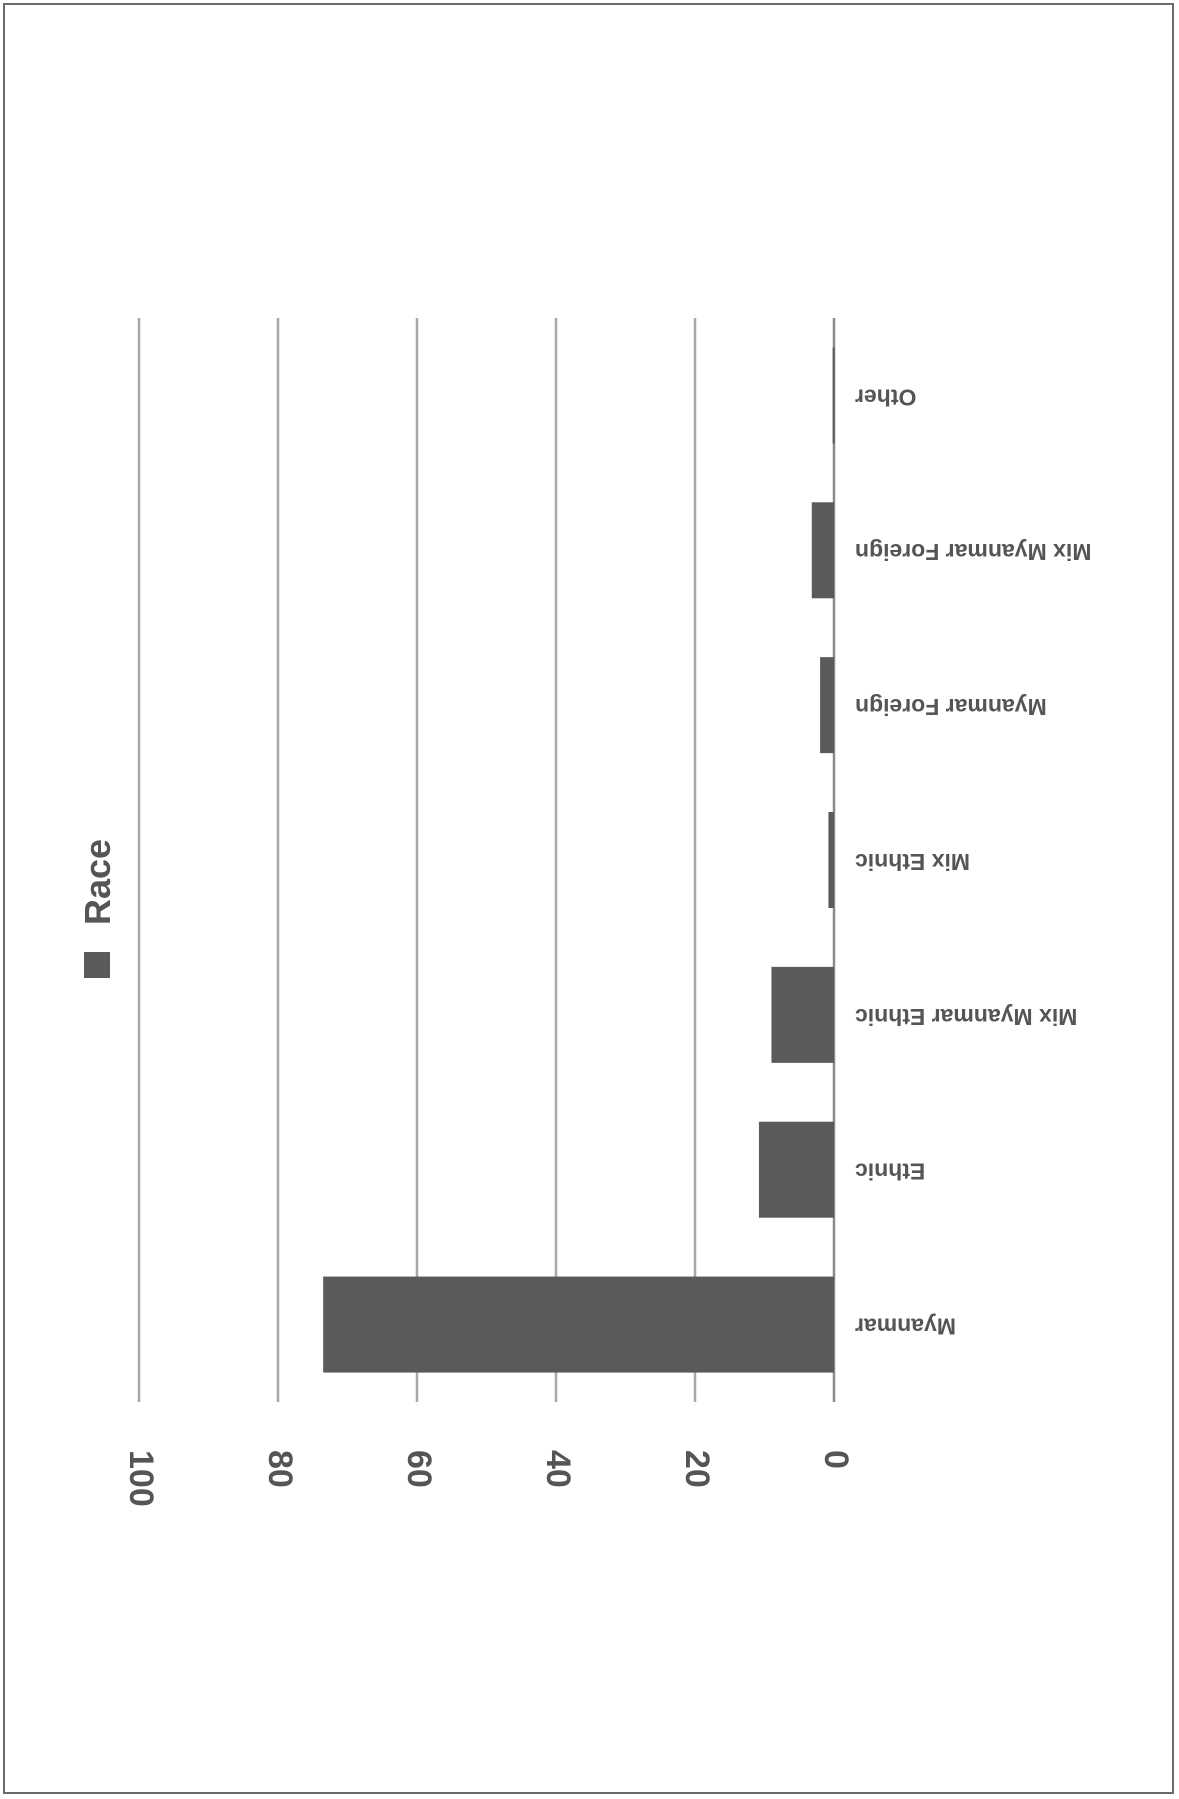 The height and width of the screenshot is (1799, 1179). What do you see at coordinates (885, 397) in the screenshot?
I see `category-label: Other` at bounding box center [885, 397].